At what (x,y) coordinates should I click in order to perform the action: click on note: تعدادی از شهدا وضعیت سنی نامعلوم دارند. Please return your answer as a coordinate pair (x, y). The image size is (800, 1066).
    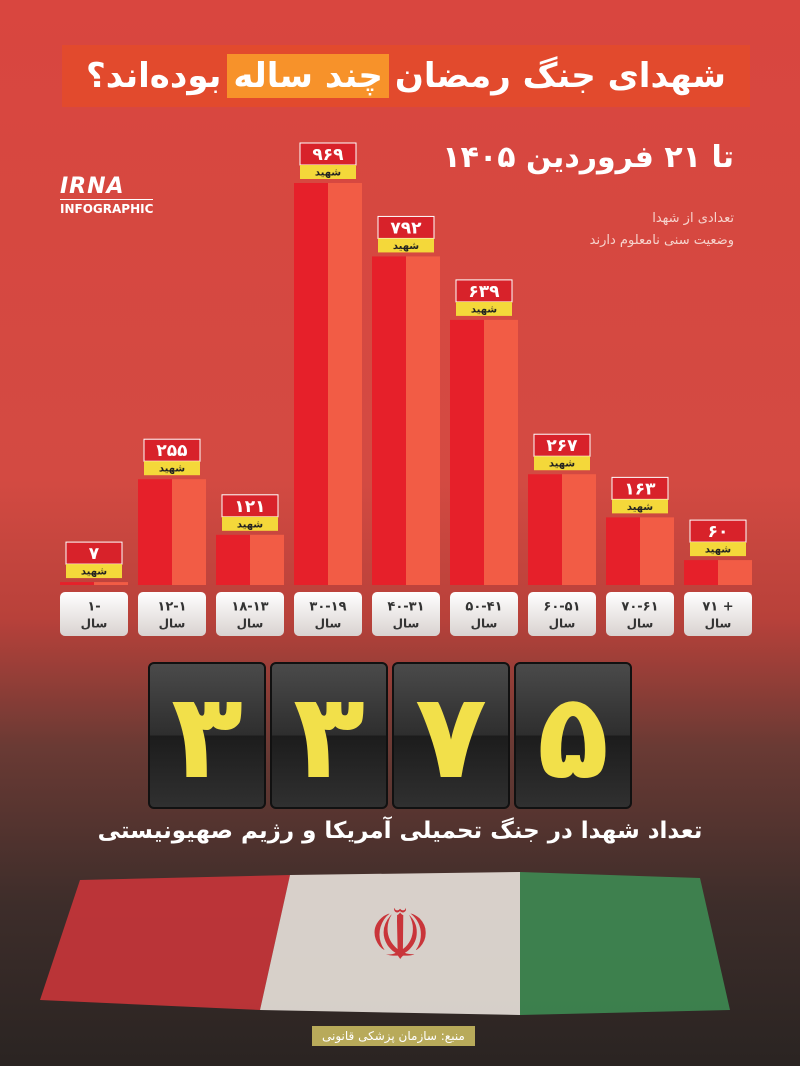
    Looking at the image, I should click on (662, 230).